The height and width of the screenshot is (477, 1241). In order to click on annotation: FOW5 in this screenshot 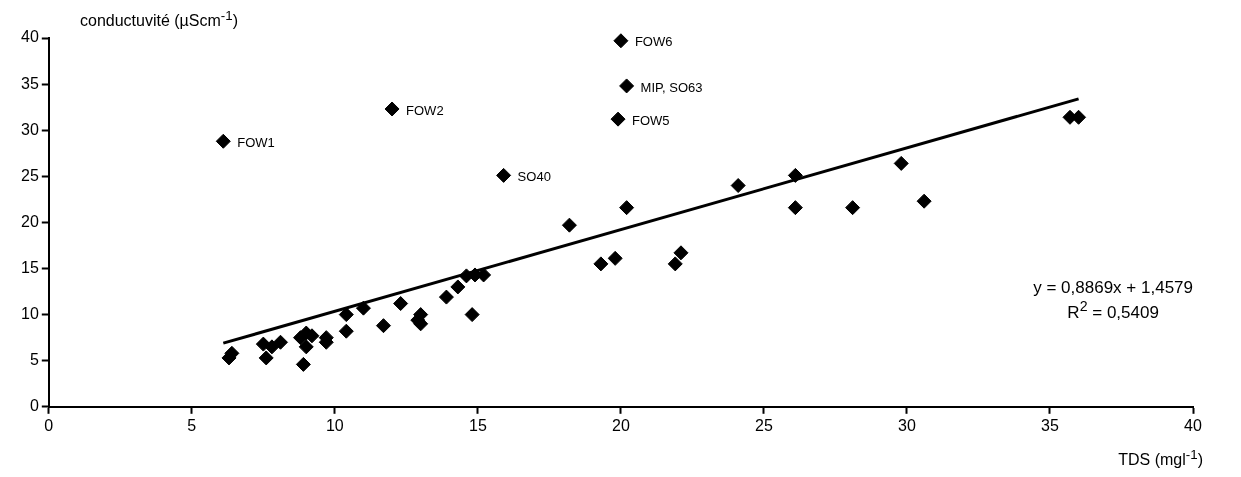, I will do `click(651, 120)`.